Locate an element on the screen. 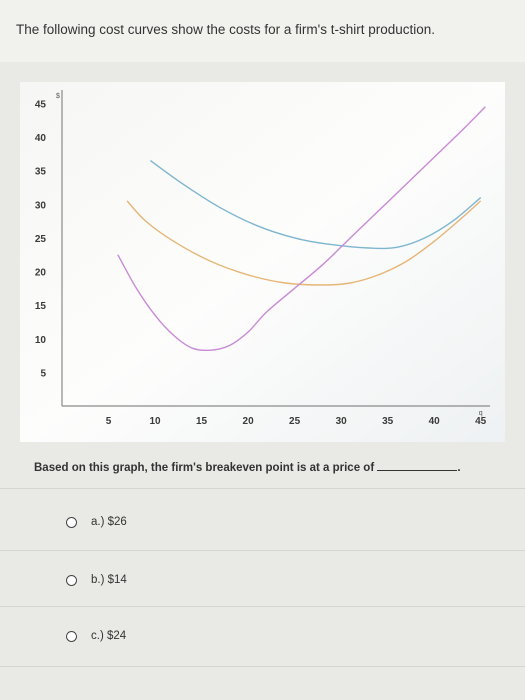  y-tick-label: 30 is located at coordinates (41, 205).